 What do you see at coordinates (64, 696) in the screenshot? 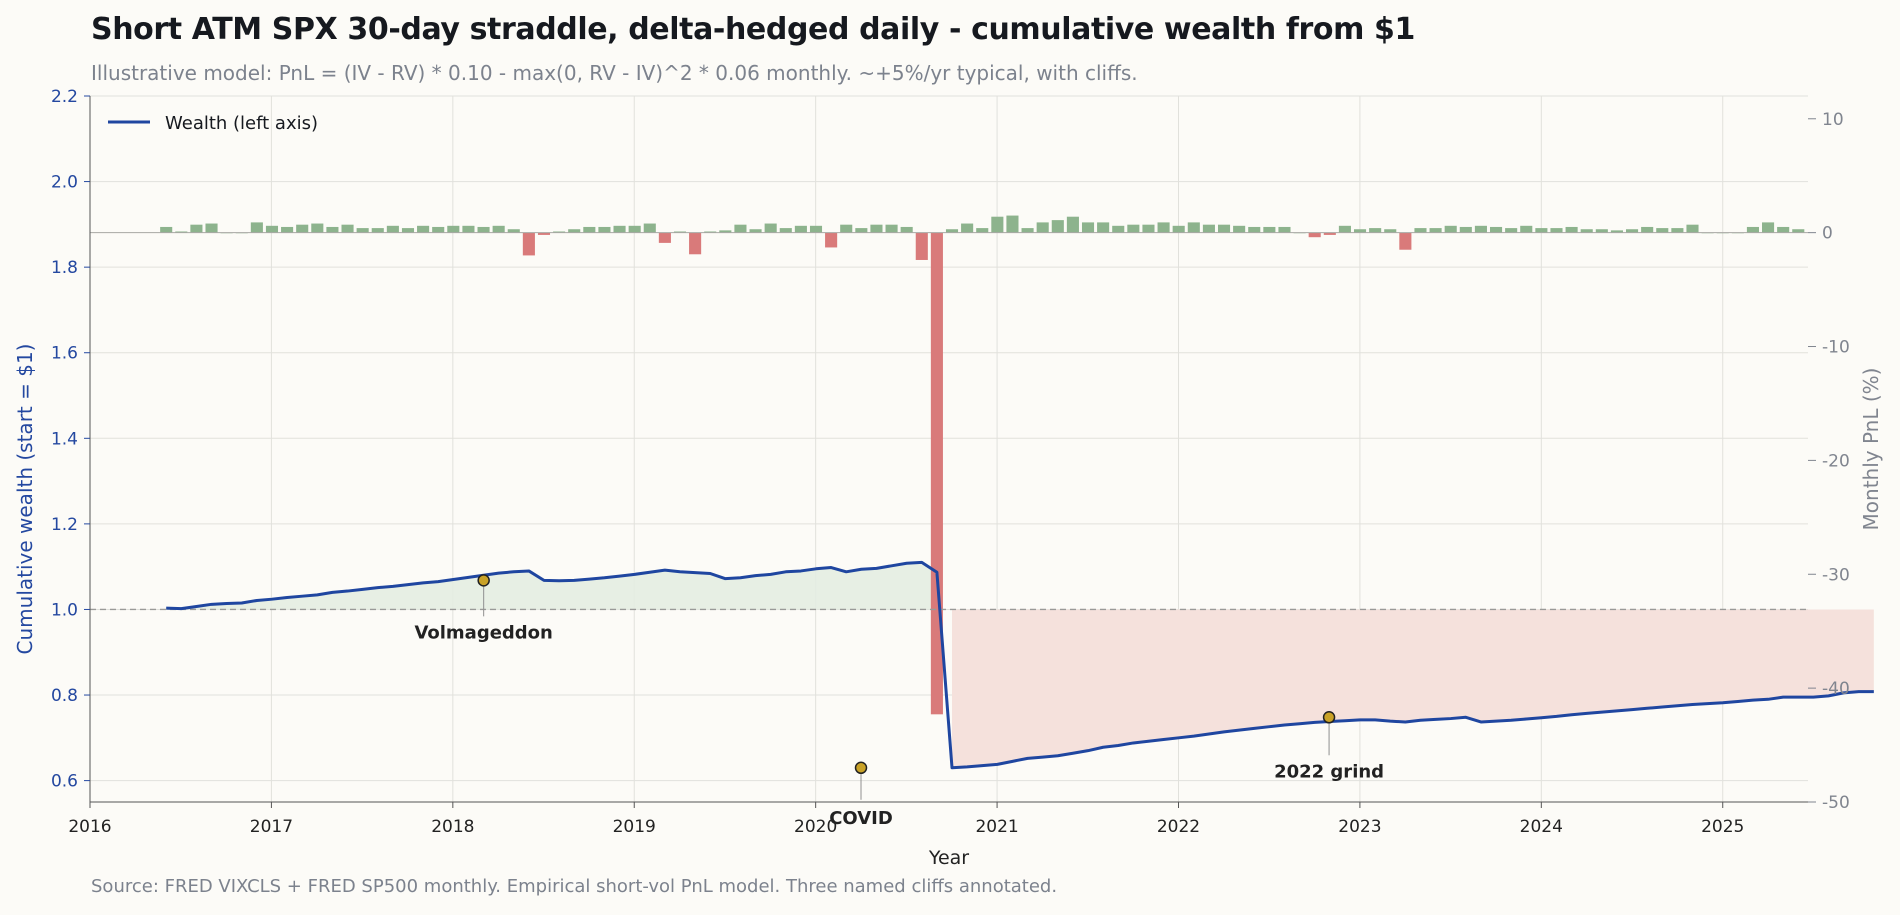
I see `y-tick-label-left: 0.8` at bounding box center [64, 696].